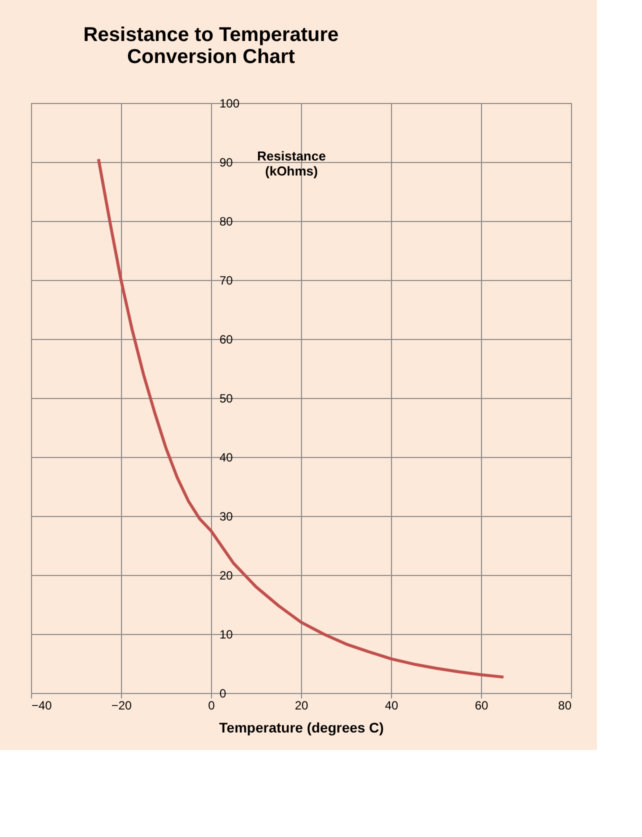  What do you see at coordinates (230, 103) in the screenshot?
I see `y-tick-label: 100` at bounding box center [230, 103].